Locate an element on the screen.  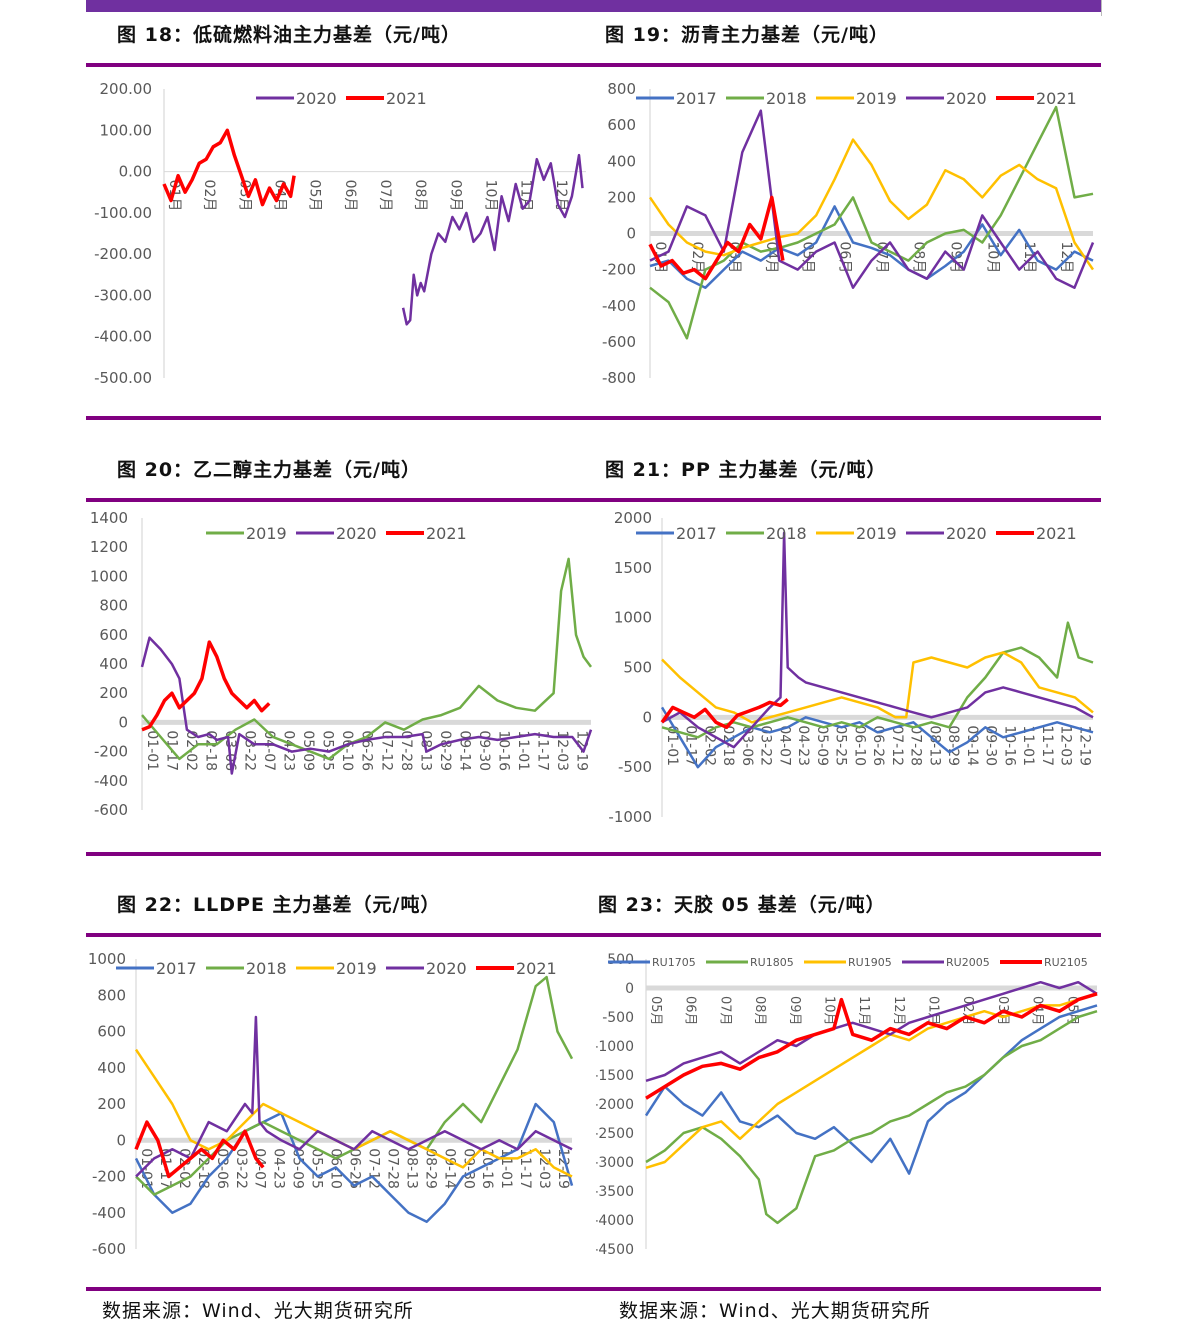
y-tick-label: 1200 is located at coordinates (109, 547).